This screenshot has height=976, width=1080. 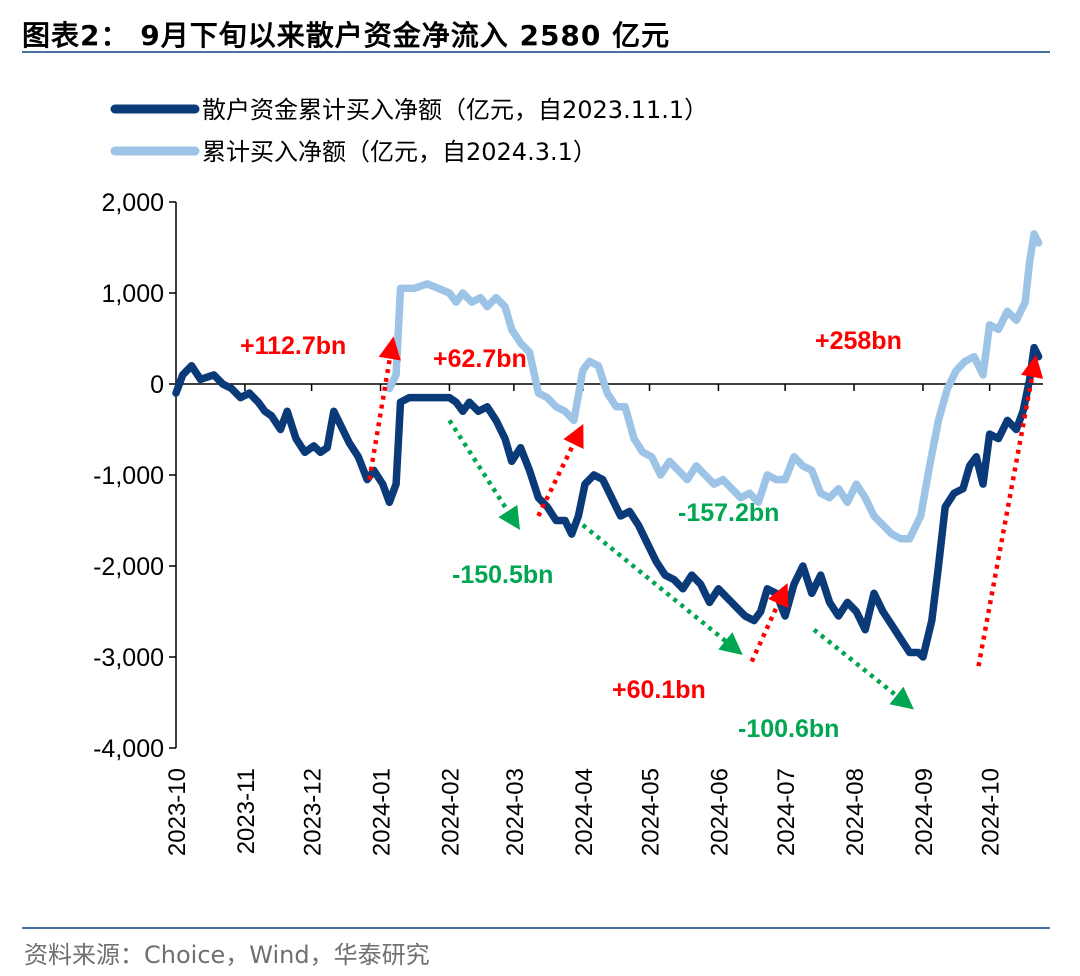 What do you see at coordinates (502, 575) in the screenshot?
I see `annotation-label: -150.5bn` at bounding box center [502, 575].